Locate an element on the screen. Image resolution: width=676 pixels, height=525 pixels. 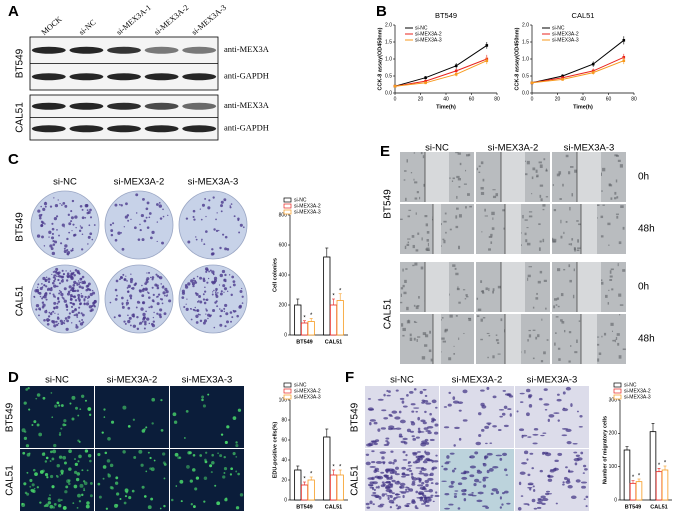
blot-band is located at coordinates (124, 106).